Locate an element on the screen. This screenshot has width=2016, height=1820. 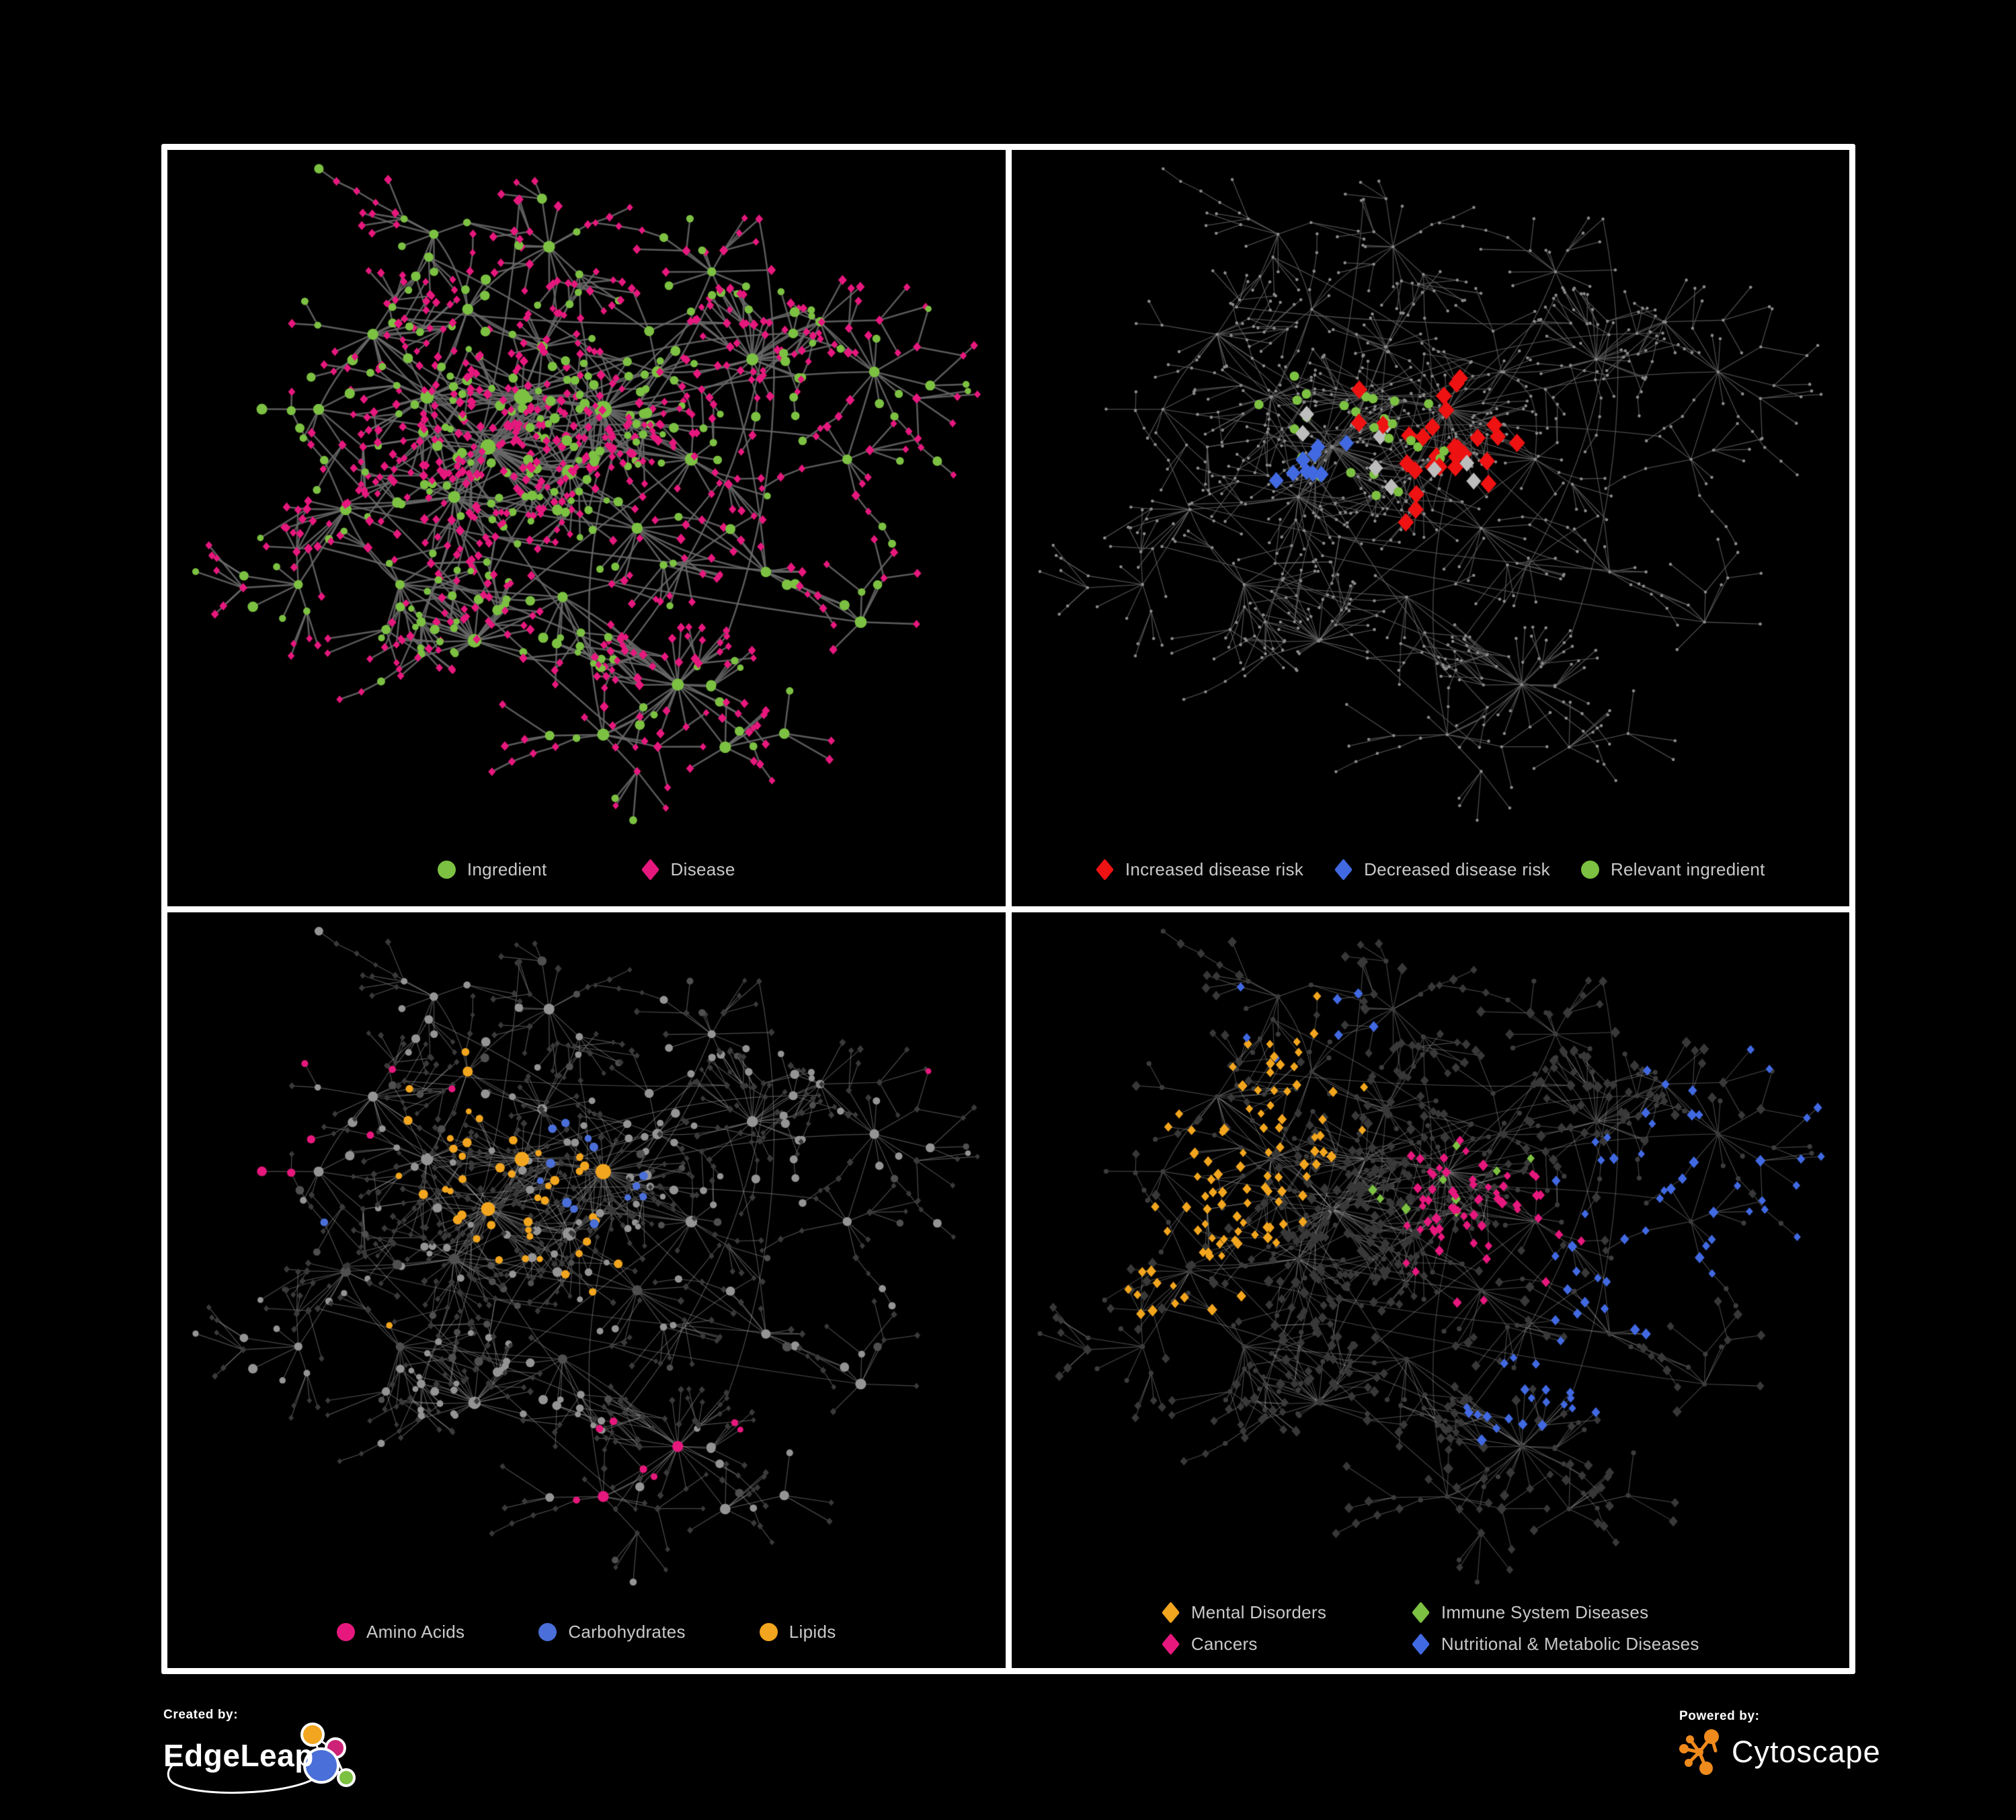
legend-item-carbohydrates: Carbohydrates is located at coordinates (611, 1632).